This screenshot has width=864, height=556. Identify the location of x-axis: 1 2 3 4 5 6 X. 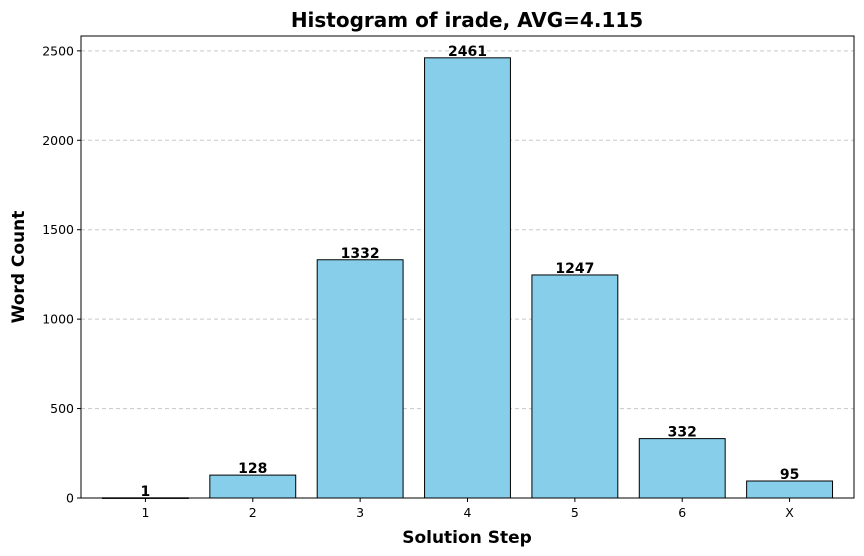
(467, 509).